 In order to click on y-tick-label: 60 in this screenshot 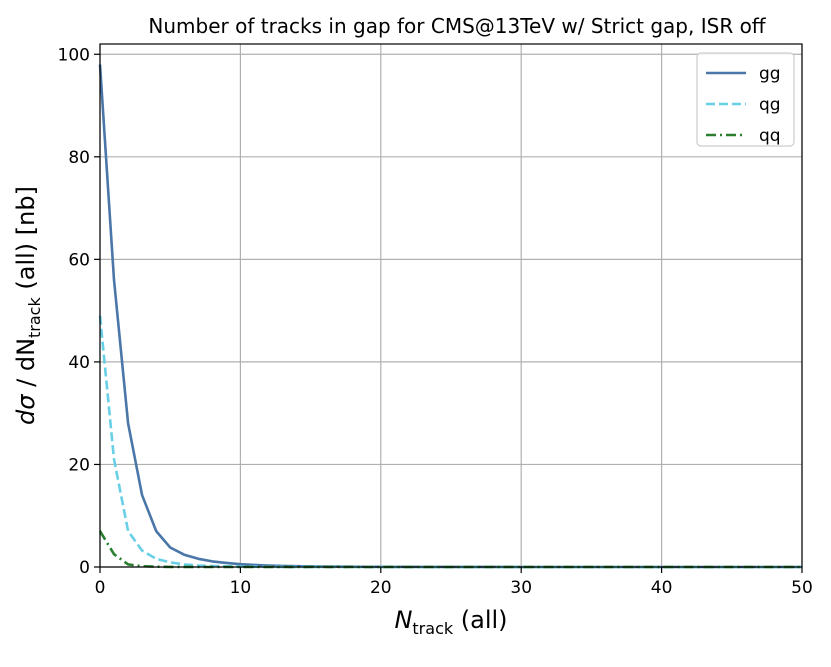, I will do `click(79, 260)`.